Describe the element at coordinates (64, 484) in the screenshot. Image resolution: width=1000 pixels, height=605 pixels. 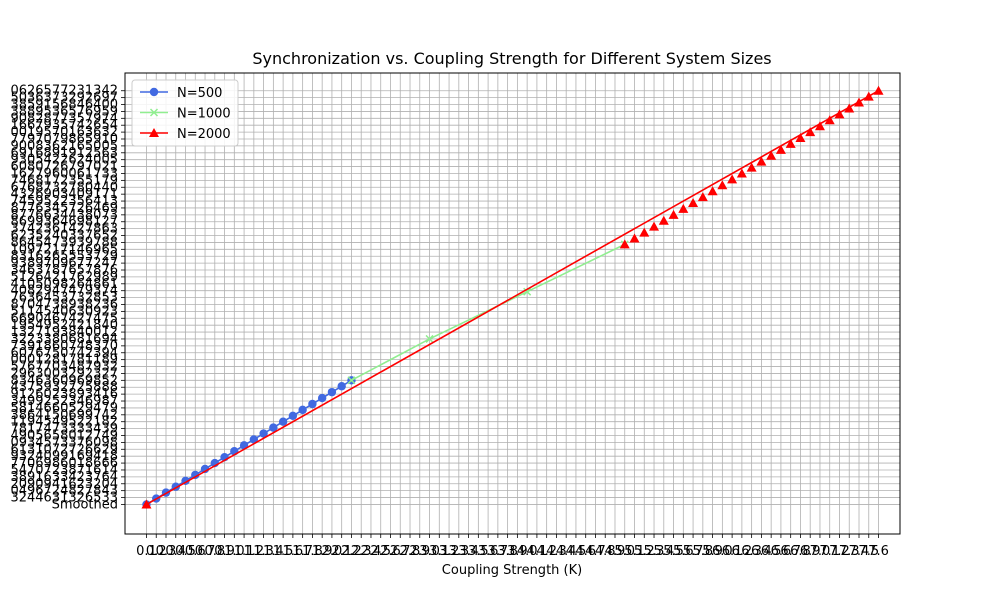
I see `y-tick-label: 2090941623204` at that location.